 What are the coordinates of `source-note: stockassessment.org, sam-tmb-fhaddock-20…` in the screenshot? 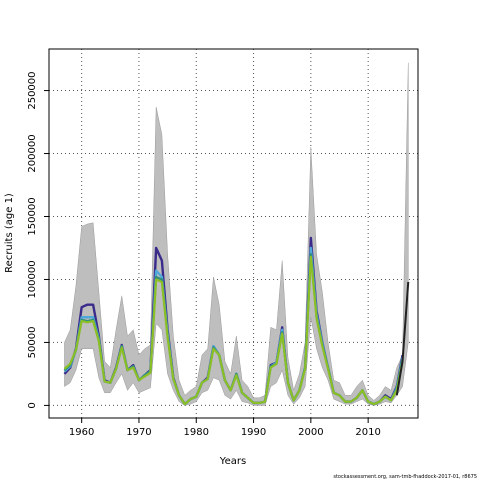 It's located at (405, 477).